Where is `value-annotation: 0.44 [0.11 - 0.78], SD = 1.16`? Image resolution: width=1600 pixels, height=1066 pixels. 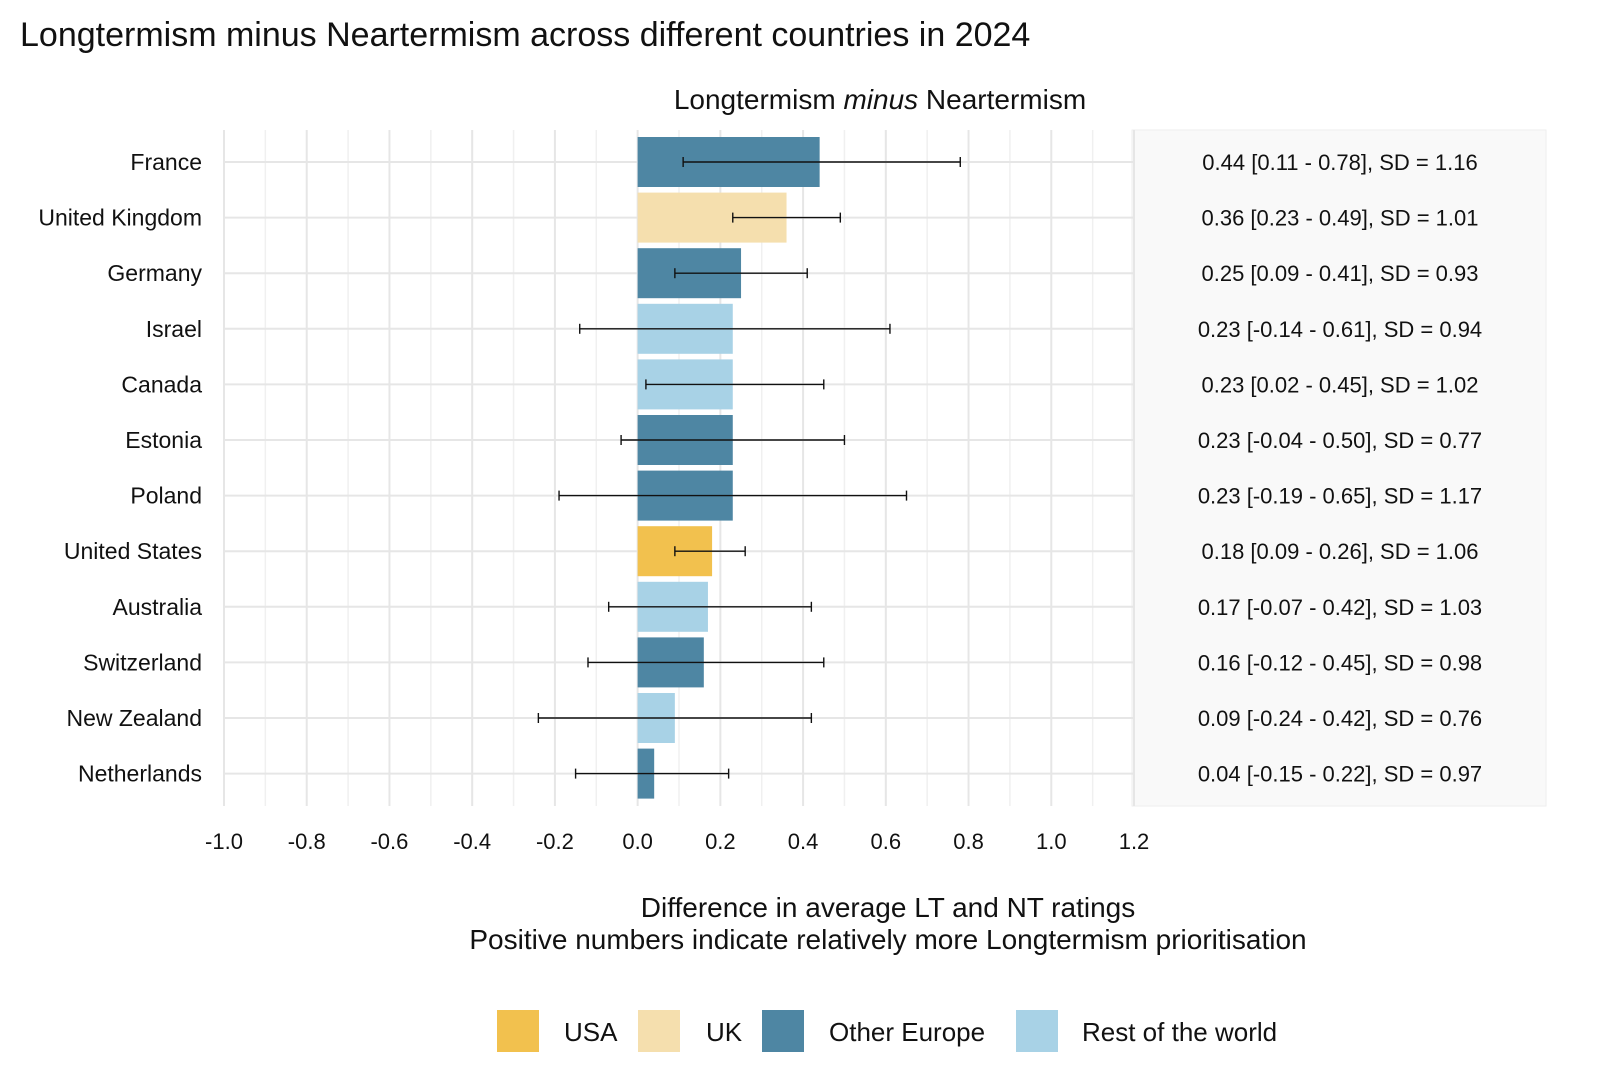 value-annotation: 0.44 [0.11 - 0.78], SD = 1.16 is located at coordinates (1339, 162).